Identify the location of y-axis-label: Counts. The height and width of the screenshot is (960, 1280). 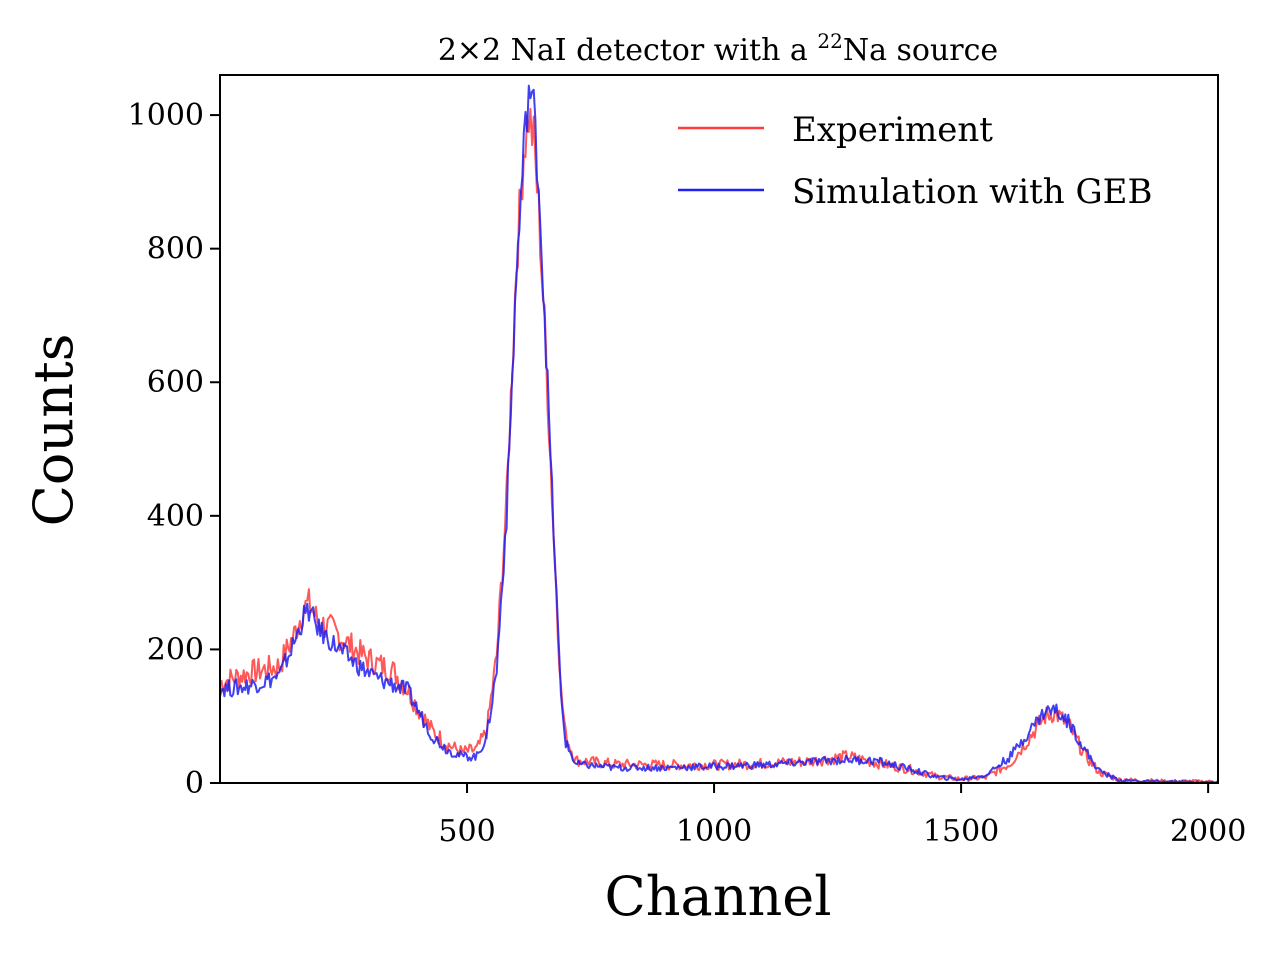
(53, 430).